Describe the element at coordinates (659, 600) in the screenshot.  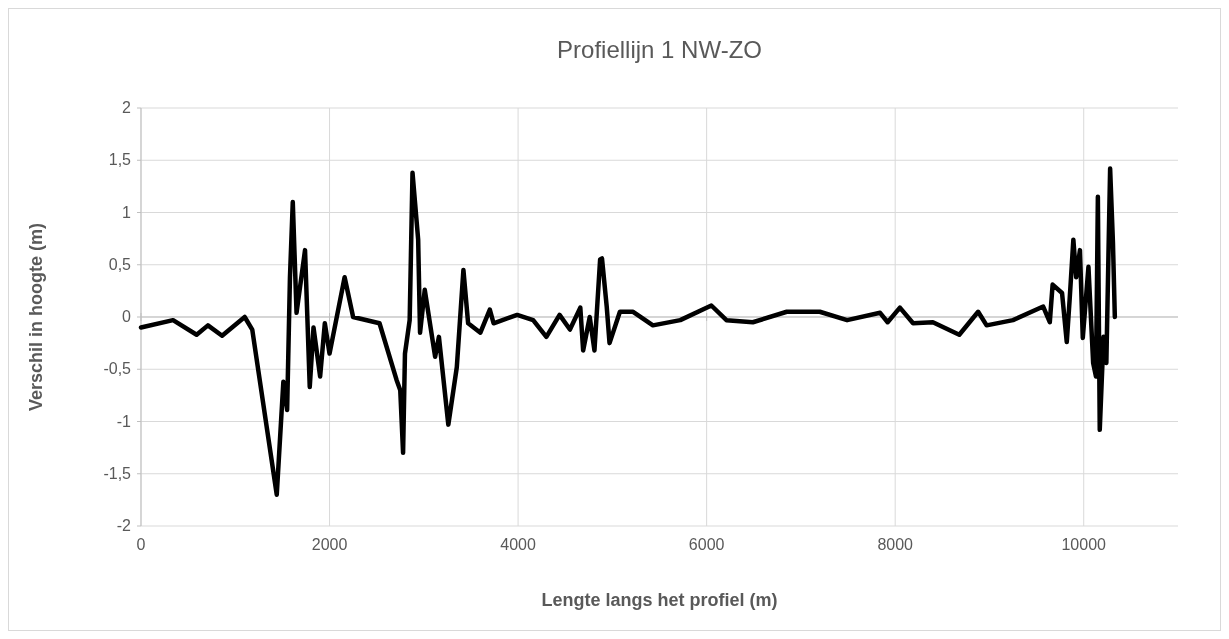
I see `x-axis-title: Lengte langs het profiel (m)` at that location.